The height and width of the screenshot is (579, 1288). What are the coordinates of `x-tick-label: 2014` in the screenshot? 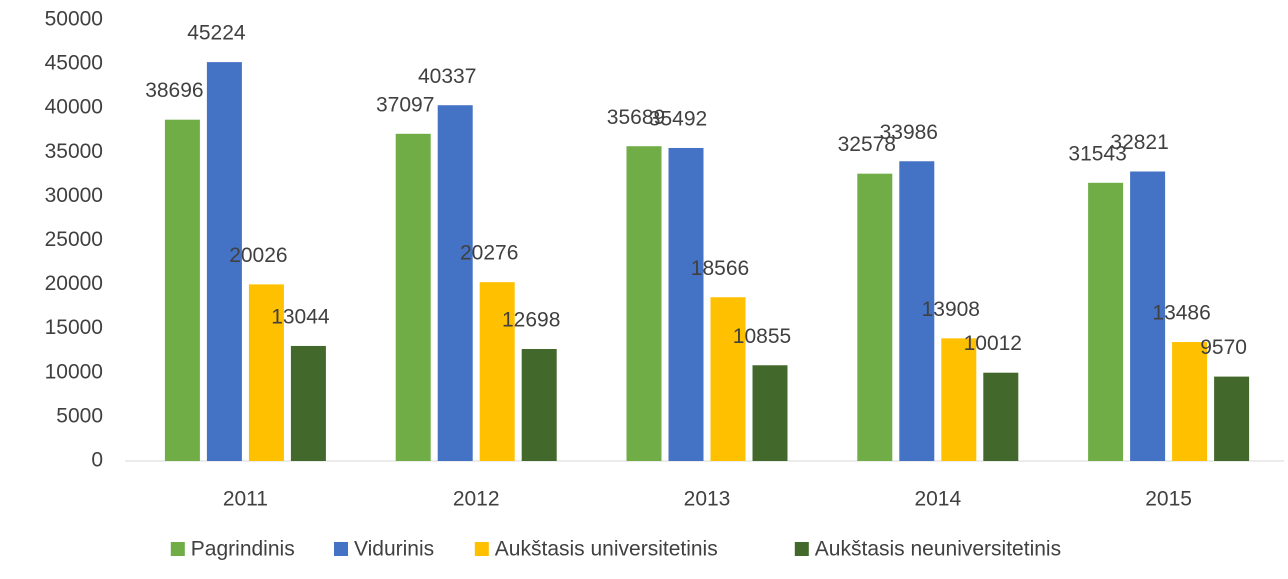 It's located at (937, 499).